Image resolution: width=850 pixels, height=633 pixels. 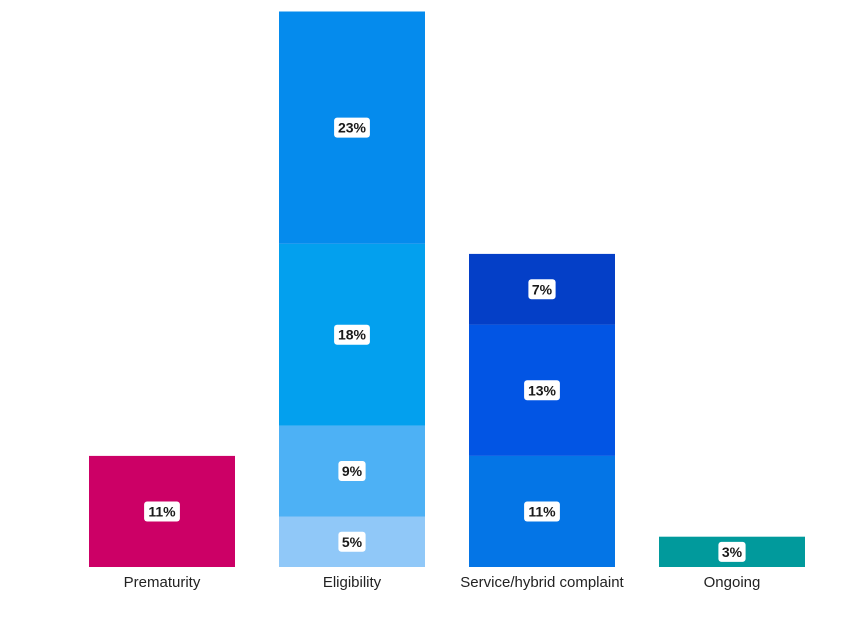 What do you see at coordinates (162, 582) in the screenshot?
I see `category-label-prematurity: Prematurity` at bounding box center [162, 582].